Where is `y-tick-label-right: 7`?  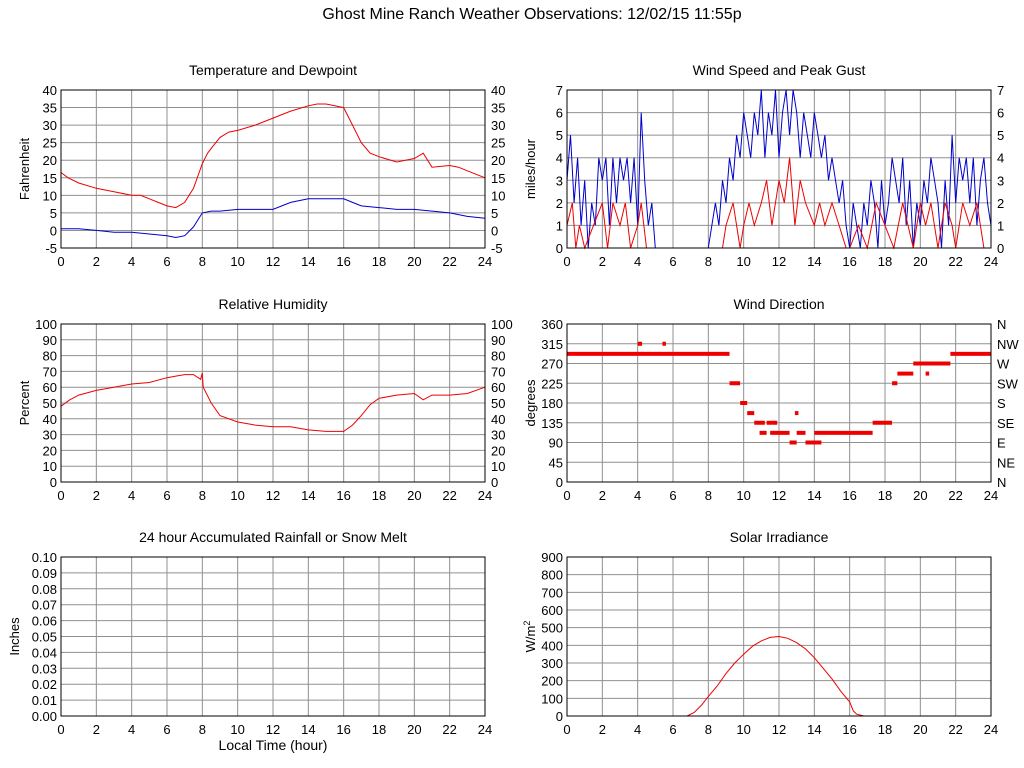 y-tick-label-right: 7 is located at coordinates (1000, 90).